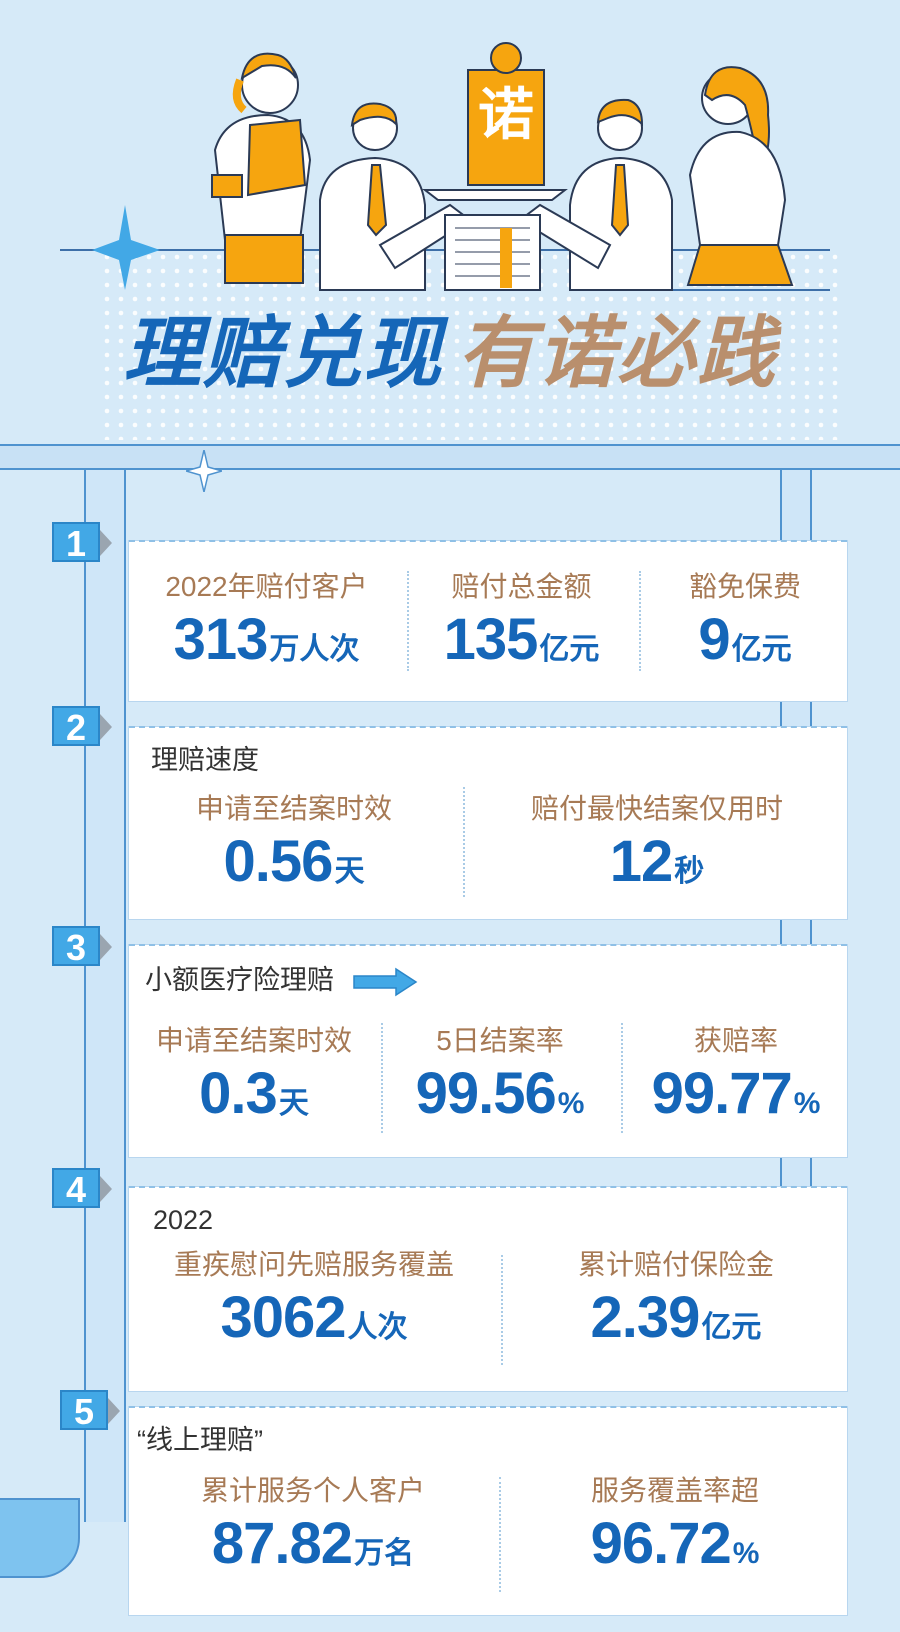 The image size is (900, 1632). Describe the element at coordinates (641, 861) in the screenshot. I see `stat-value: 12` at that location.